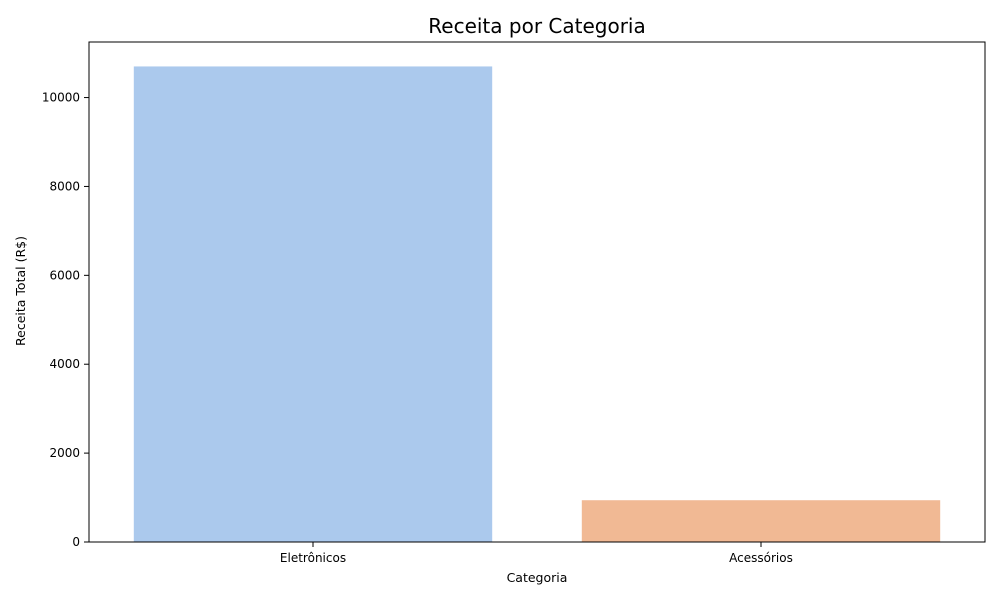  I want to click on x-axis-label: Categoria, so click(537, 577).